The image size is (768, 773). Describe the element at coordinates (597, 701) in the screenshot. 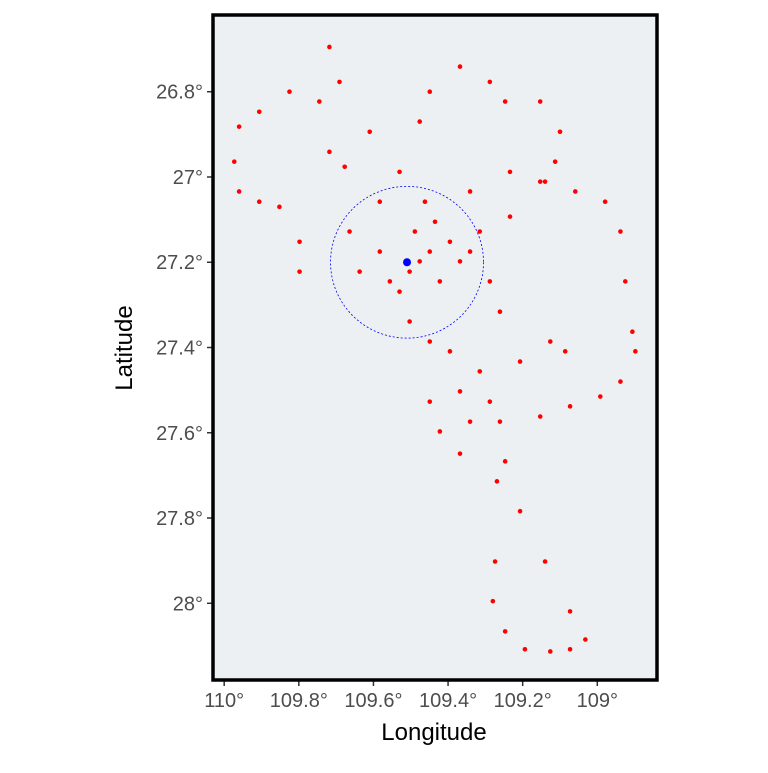

I see `x-tick-label: 109°` at that location.